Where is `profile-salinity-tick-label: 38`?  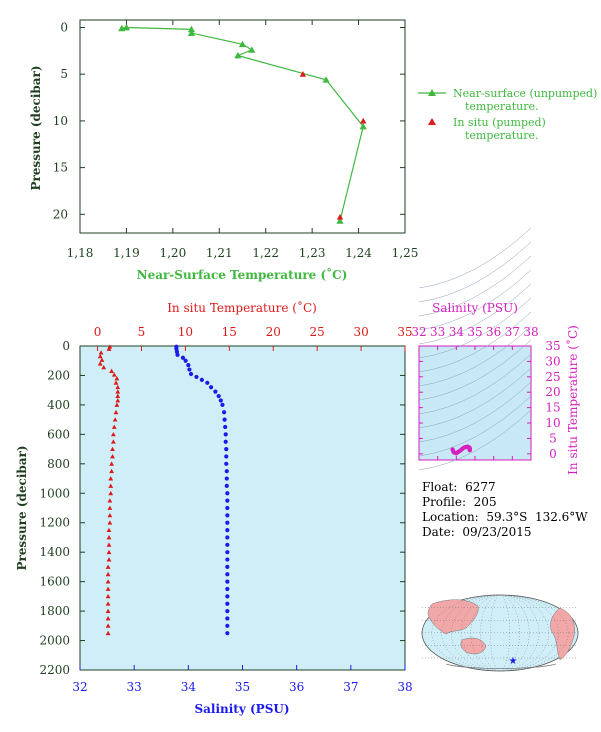 profile-salinity-tick-label: 38 is located at coordinates (404, 687).